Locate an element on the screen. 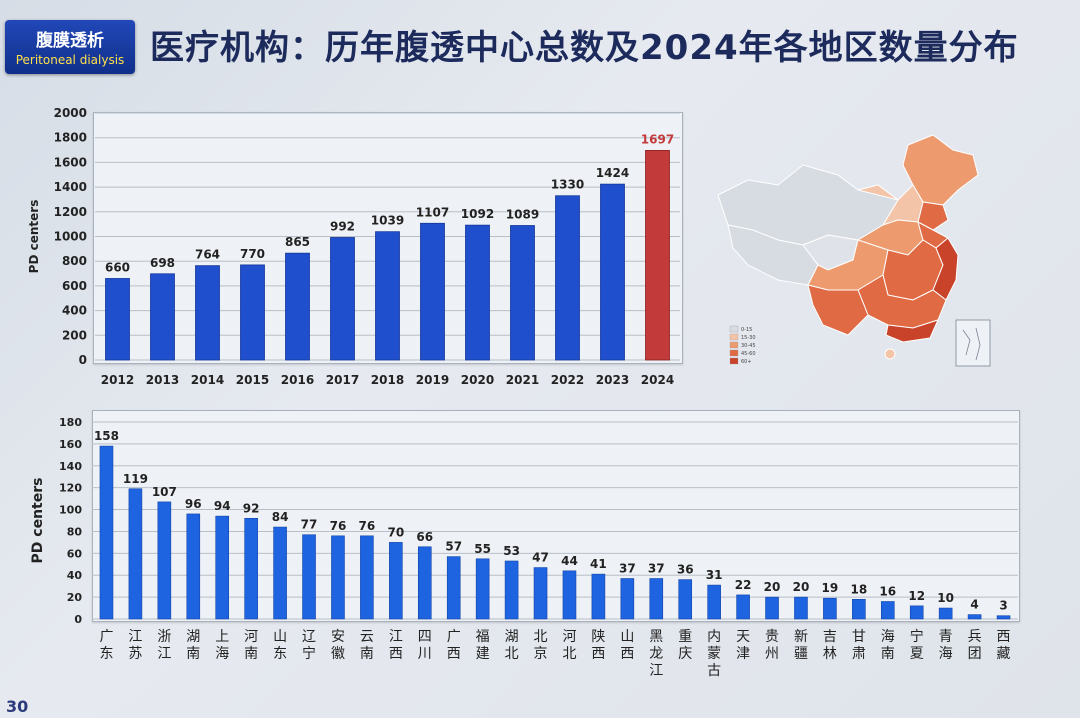 The width and height of the screenshot is (1080, 718). x-tick-label: 福建 is located at coordinates (483, 645).